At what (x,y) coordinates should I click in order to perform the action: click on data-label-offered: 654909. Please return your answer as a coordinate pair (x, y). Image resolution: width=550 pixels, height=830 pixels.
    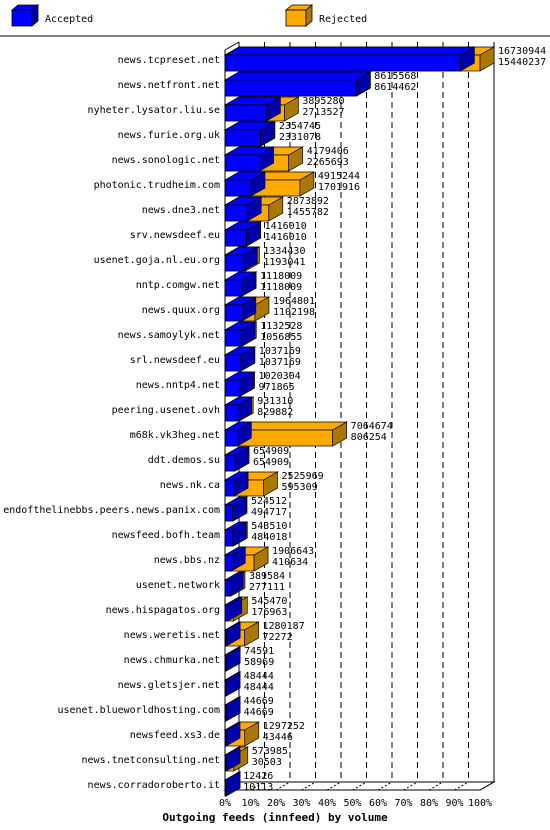
    Looking at the image, I should click on (271, 451).